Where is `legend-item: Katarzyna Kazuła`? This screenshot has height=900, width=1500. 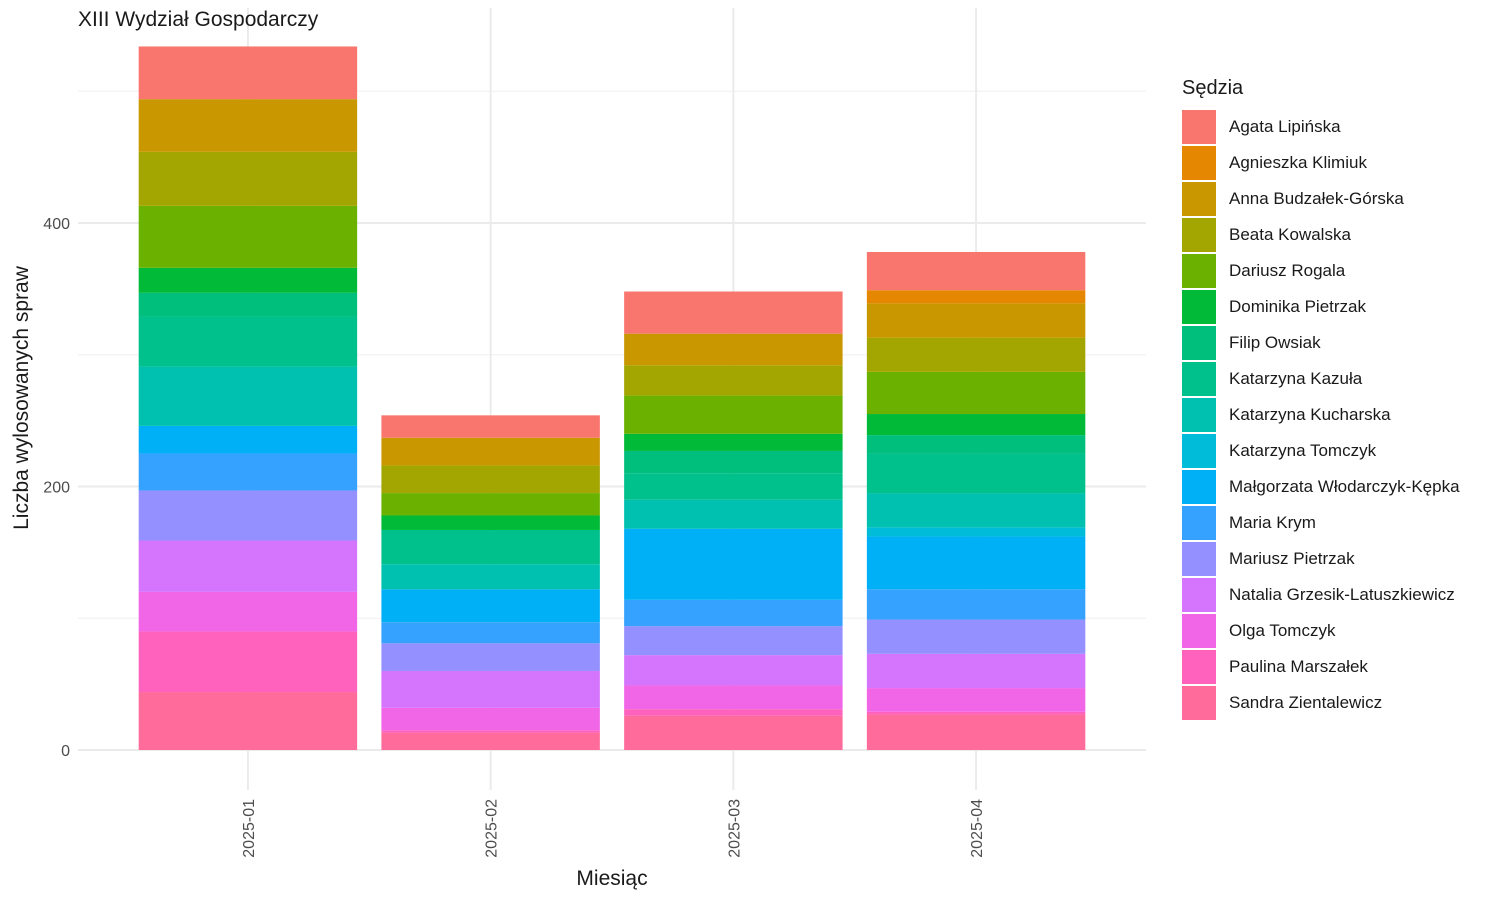 legend-item: Katarzyna Kazuła is located at coordinates (1321, 379).